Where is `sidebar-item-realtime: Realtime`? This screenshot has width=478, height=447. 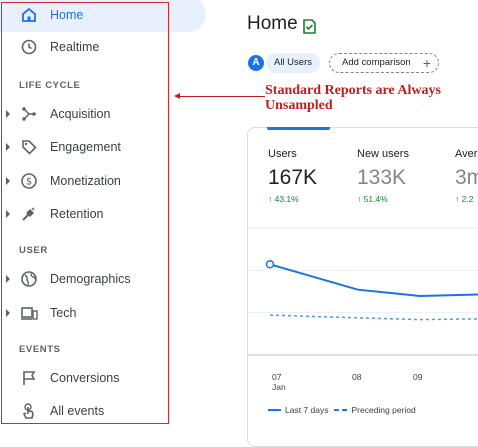
sidebar-item-realtime: Realtime is located at coordinates (85, 47).